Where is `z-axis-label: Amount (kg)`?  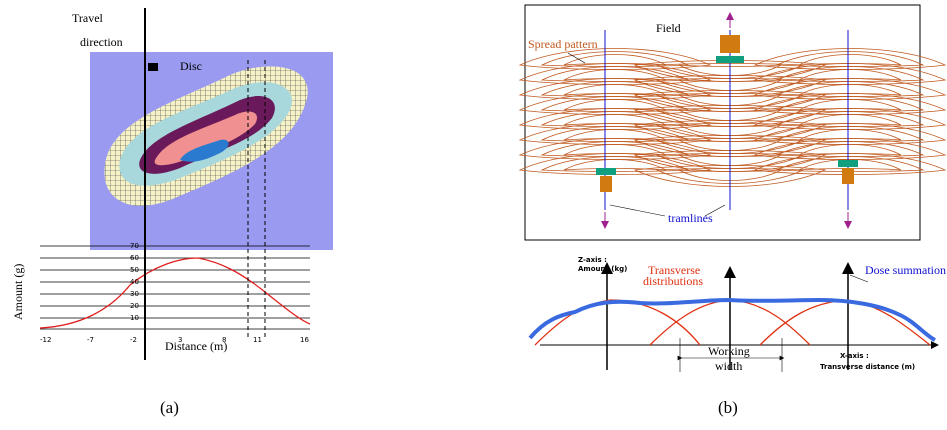
z-axis-label: Amount (kg) is located at coordinates (602, 269).